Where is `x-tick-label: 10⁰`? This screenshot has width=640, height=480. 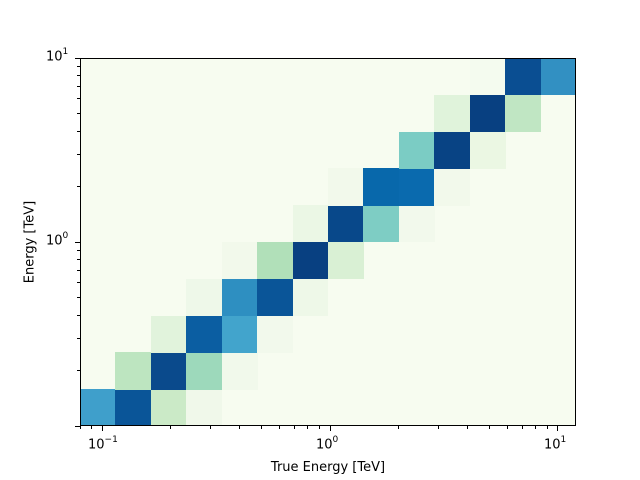 x-tick-label: 10⁰ is located at coordinates (327, 444).